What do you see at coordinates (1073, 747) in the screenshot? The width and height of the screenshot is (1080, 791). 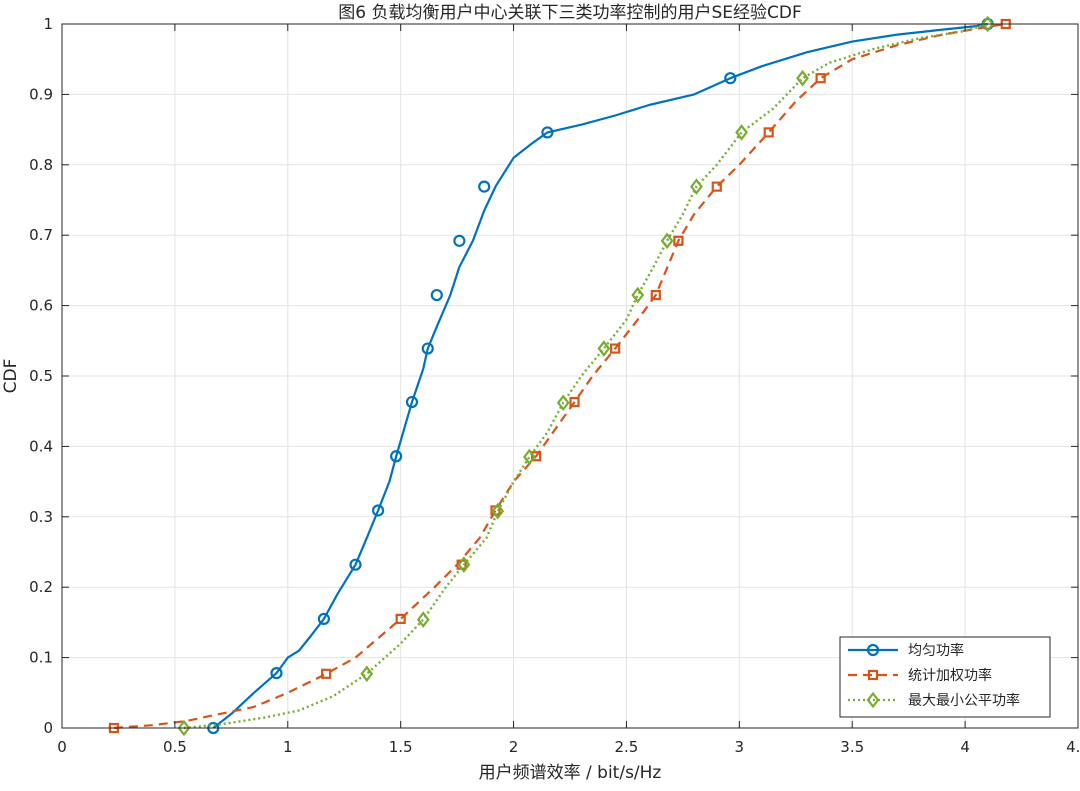 I see `x-tick-label: 4.5` at bounding box center [1073, 747].